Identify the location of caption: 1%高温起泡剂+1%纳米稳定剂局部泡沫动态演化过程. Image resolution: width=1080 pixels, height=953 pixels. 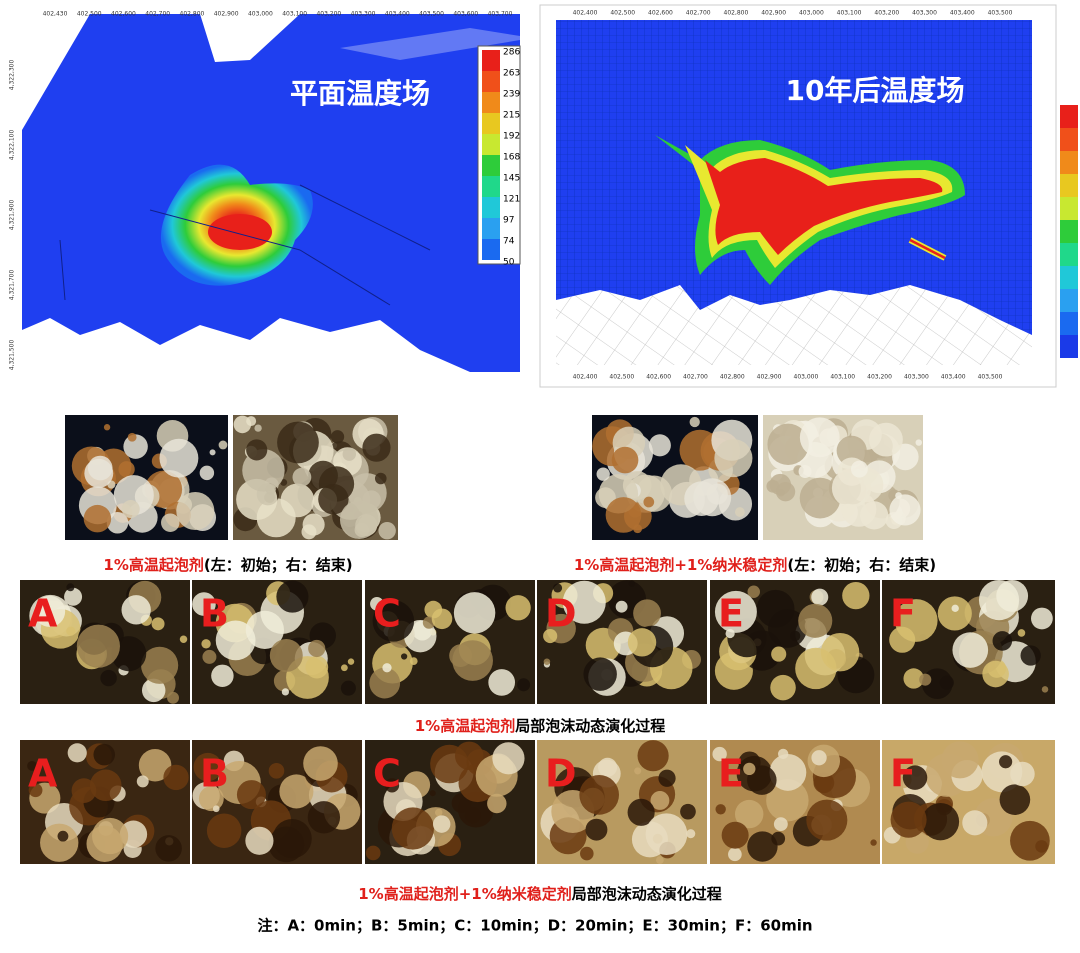
(540, 894).